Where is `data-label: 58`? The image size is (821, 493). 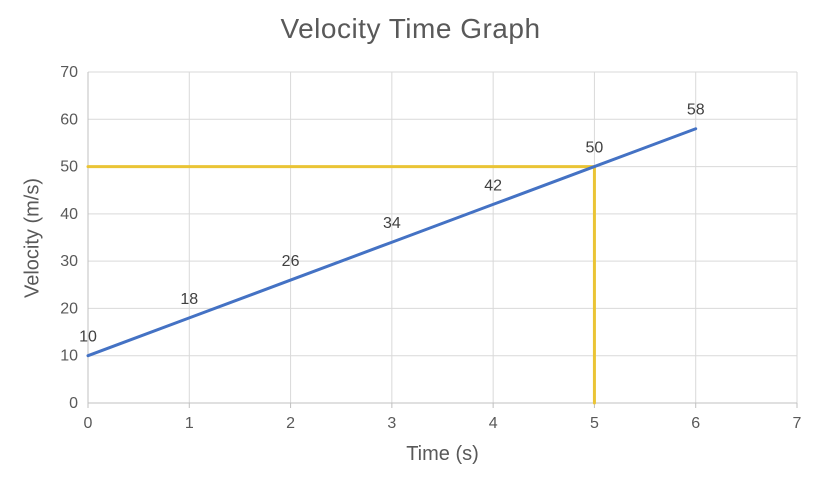 data-label: 58 is located at coordinates (696, 110).